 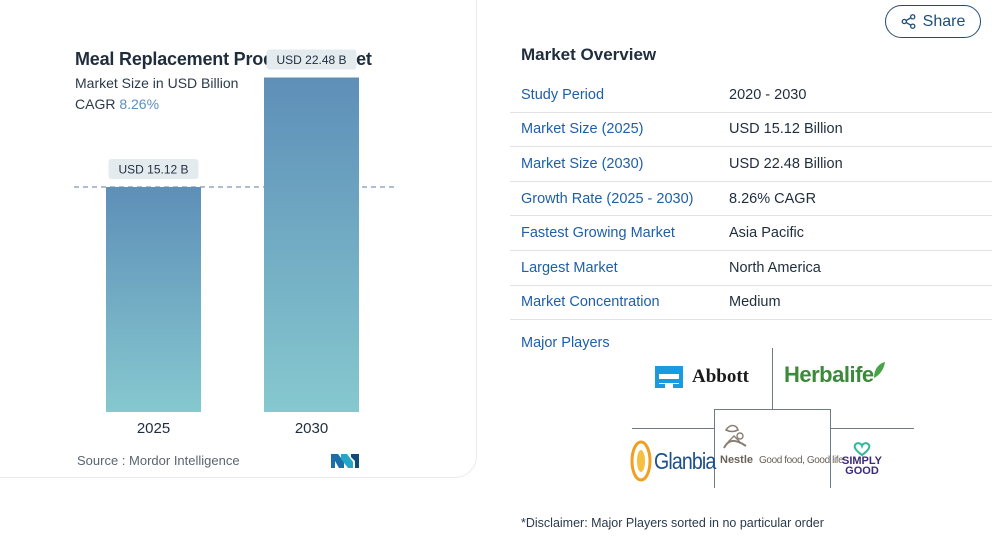 What do you see at coordinates (669, 377) in the screenshot?
I see `abbott-logo-icon` at bounding box center [669, 377].